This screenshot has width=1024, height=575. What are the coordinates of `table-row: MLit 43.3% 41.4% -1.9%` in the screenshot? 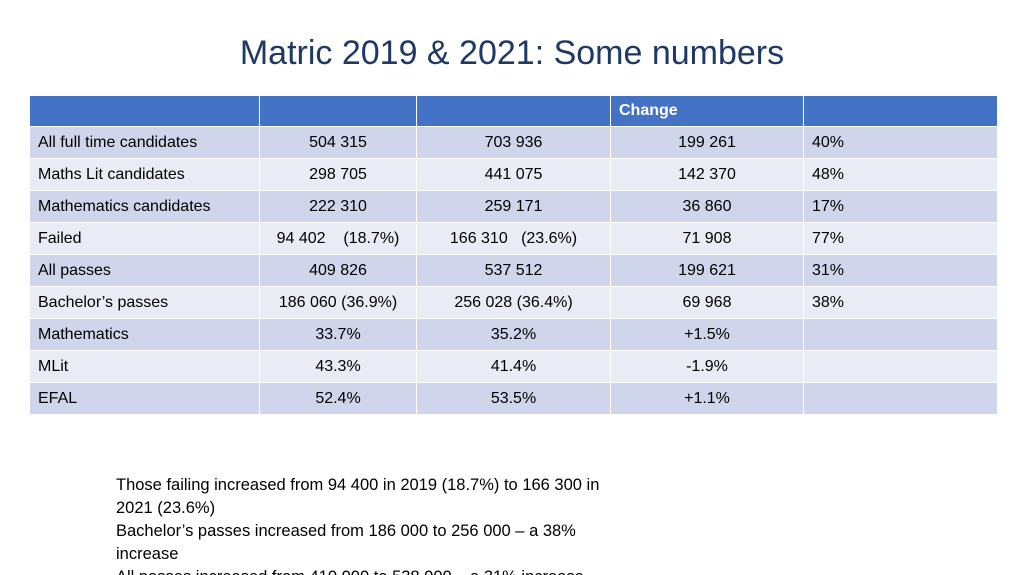 It's located at (513, 366).